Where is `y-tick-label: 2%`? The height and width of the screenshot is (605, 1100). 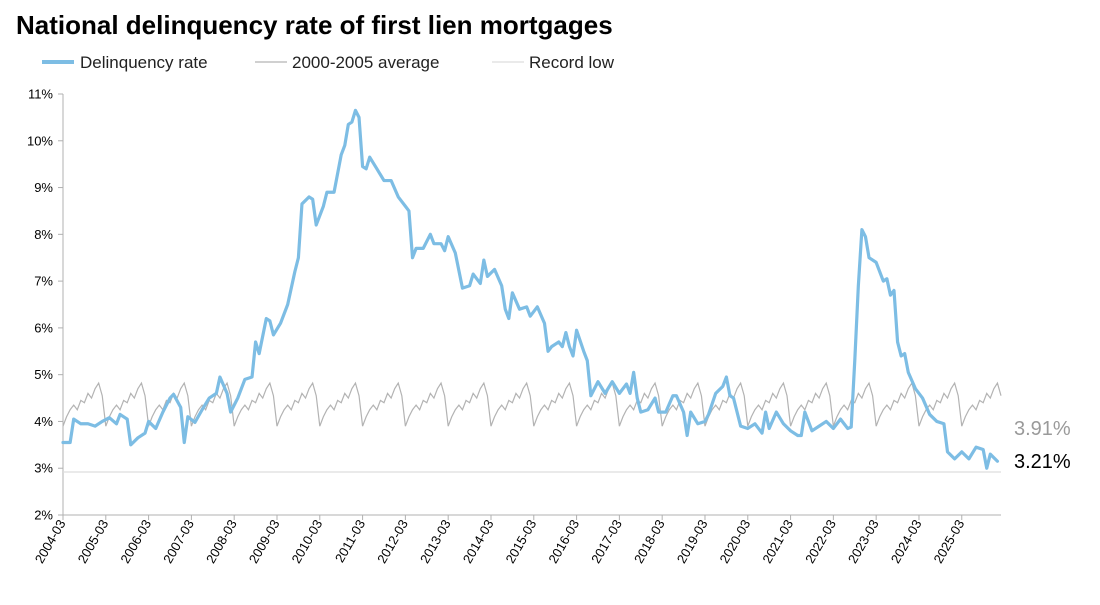
y-tick-label: 2% is located at coordinates (43, 515).